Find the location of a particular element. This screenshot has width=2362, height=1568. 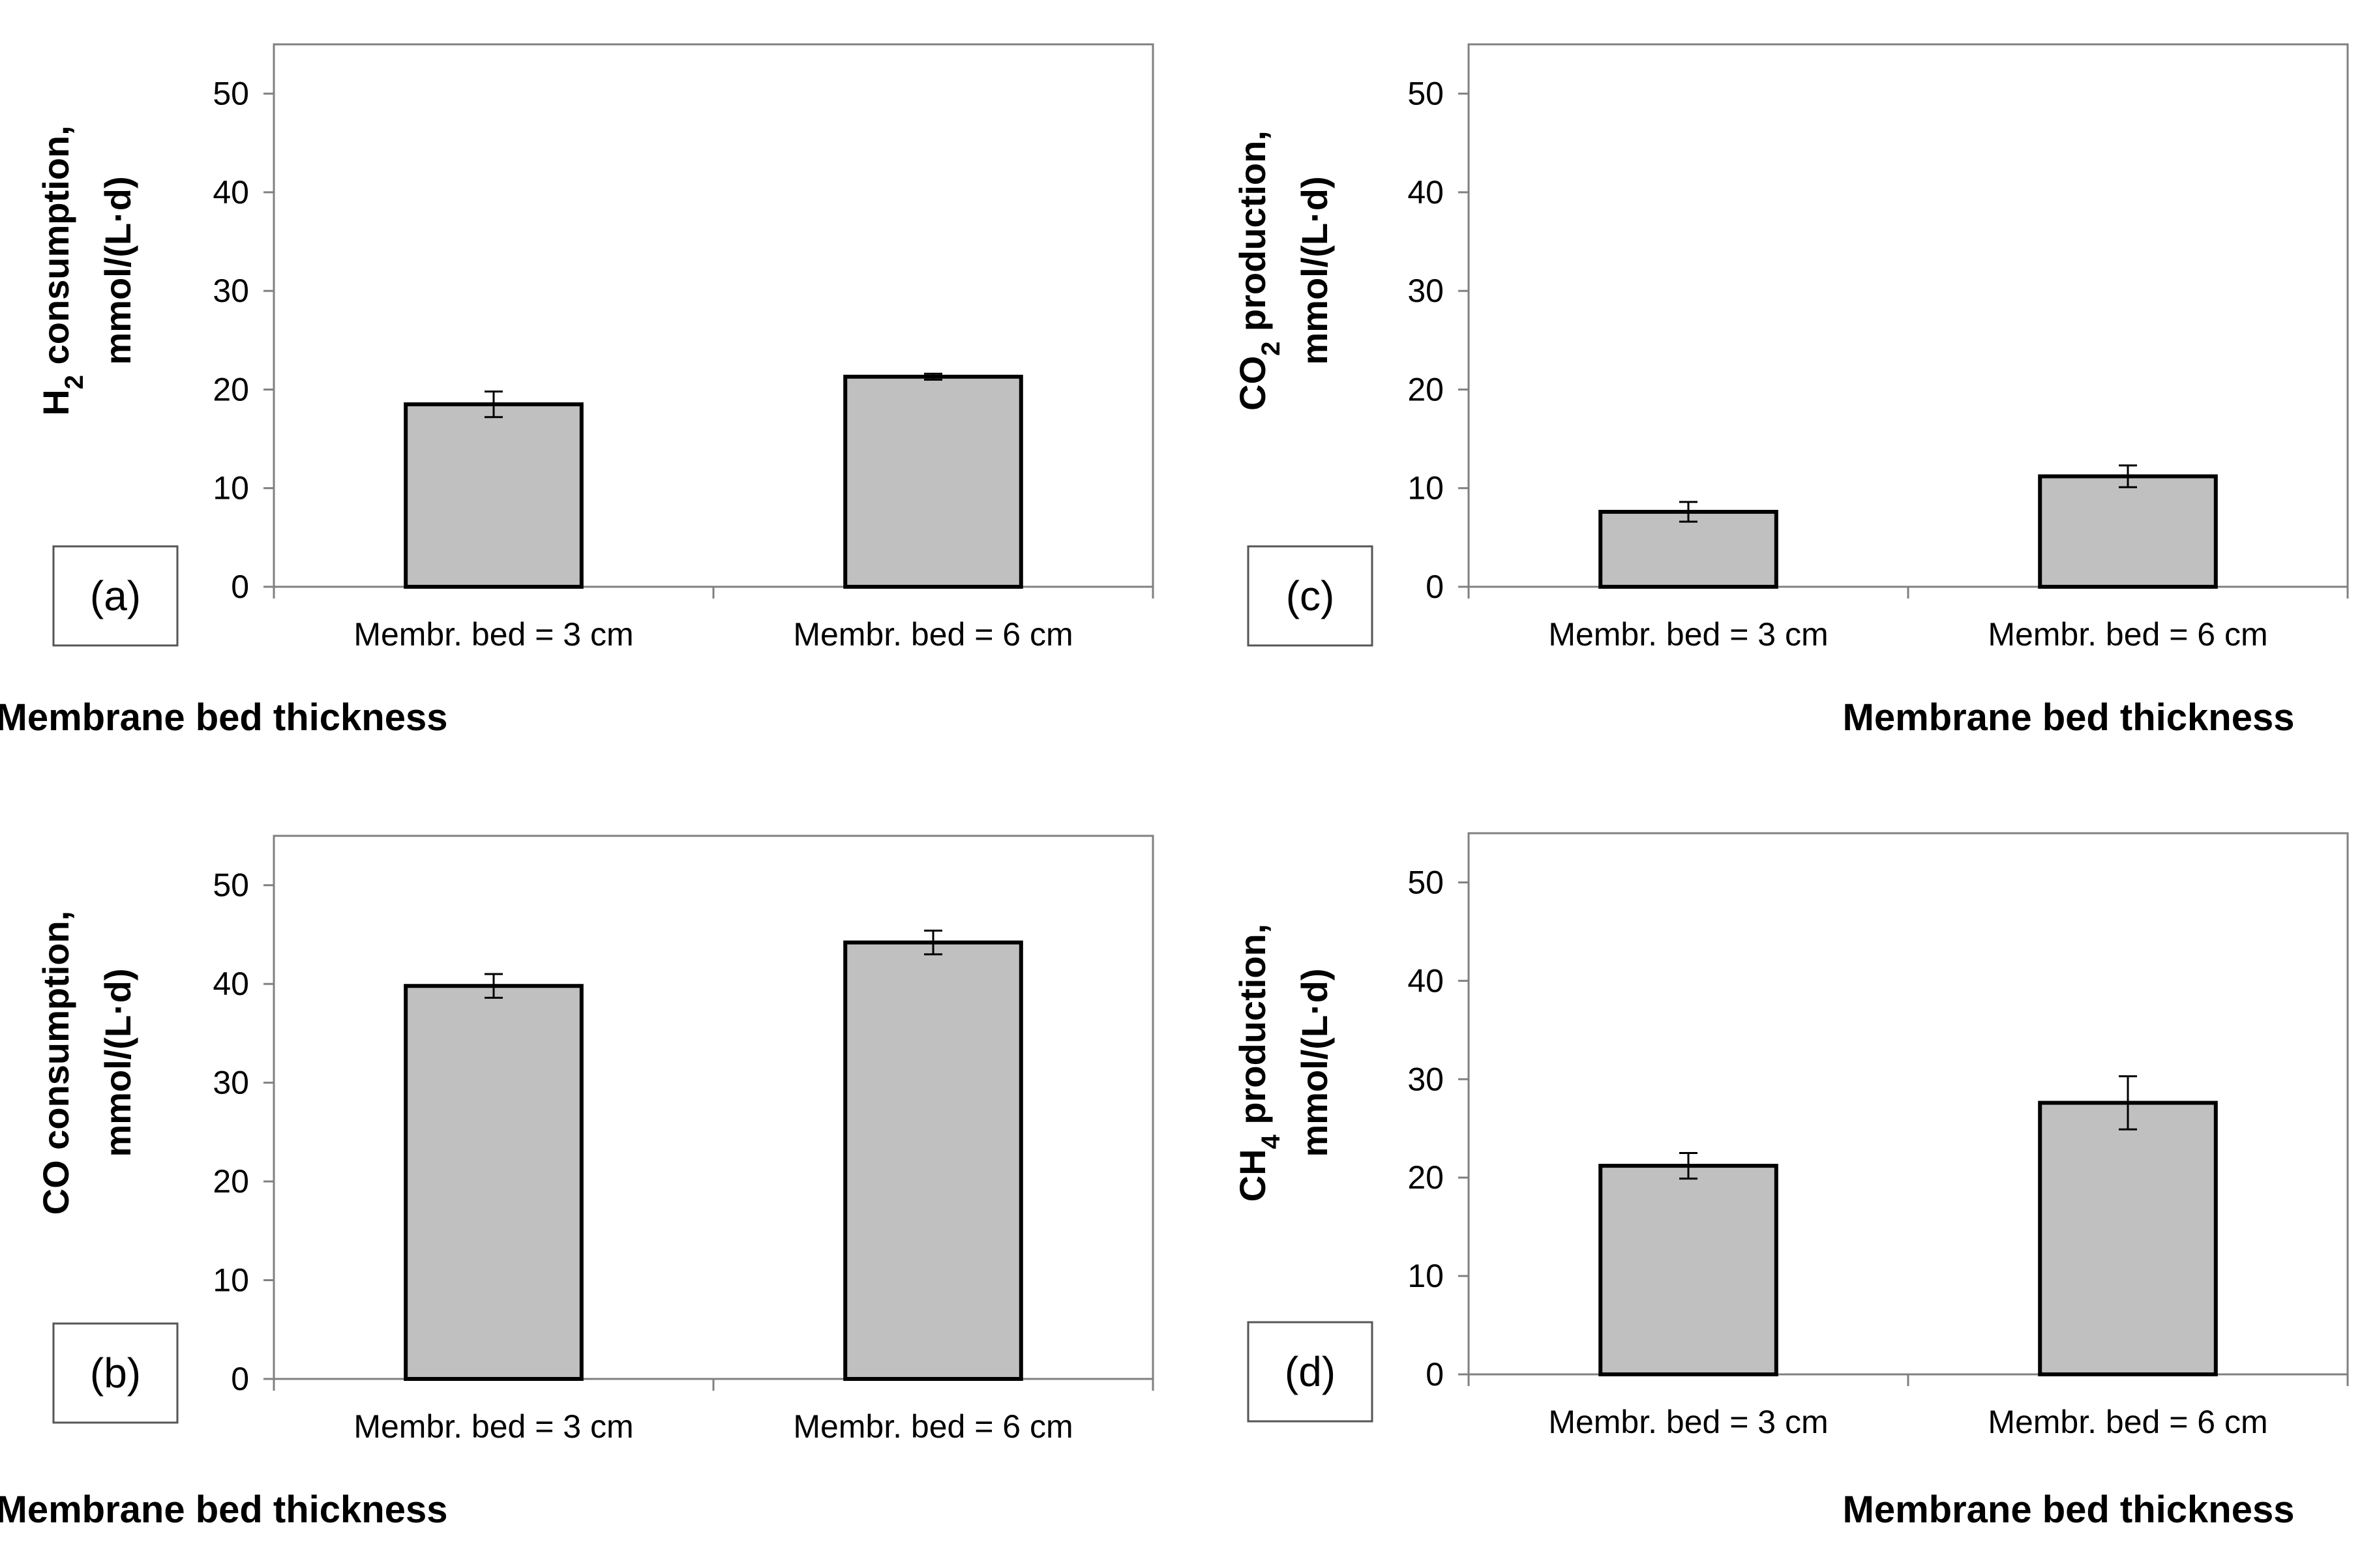

panel-tag-label: (c) is located at coordinates (1310, 596).